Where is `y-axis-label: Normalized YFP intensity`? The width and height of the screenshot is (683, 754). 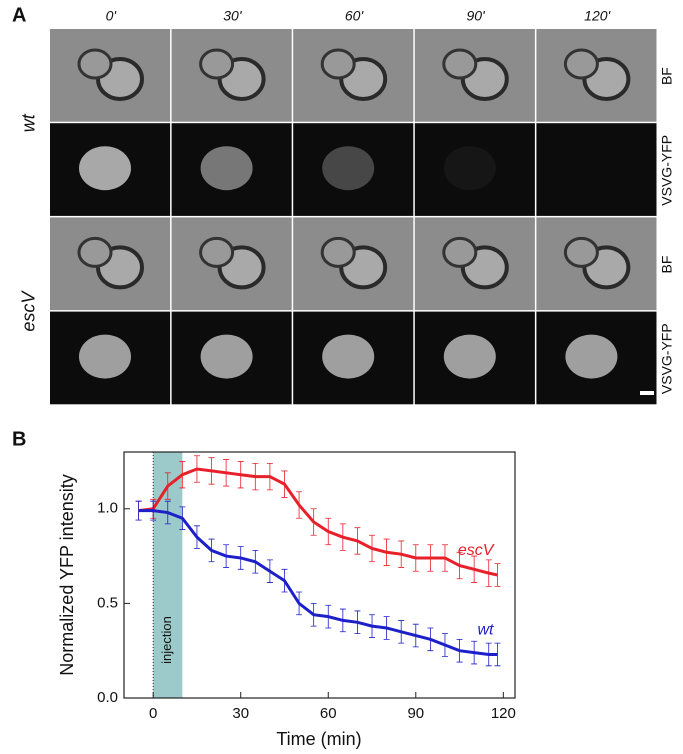 y-axis-label: Normalized YFP intensity is located at coordinates (67, 574).